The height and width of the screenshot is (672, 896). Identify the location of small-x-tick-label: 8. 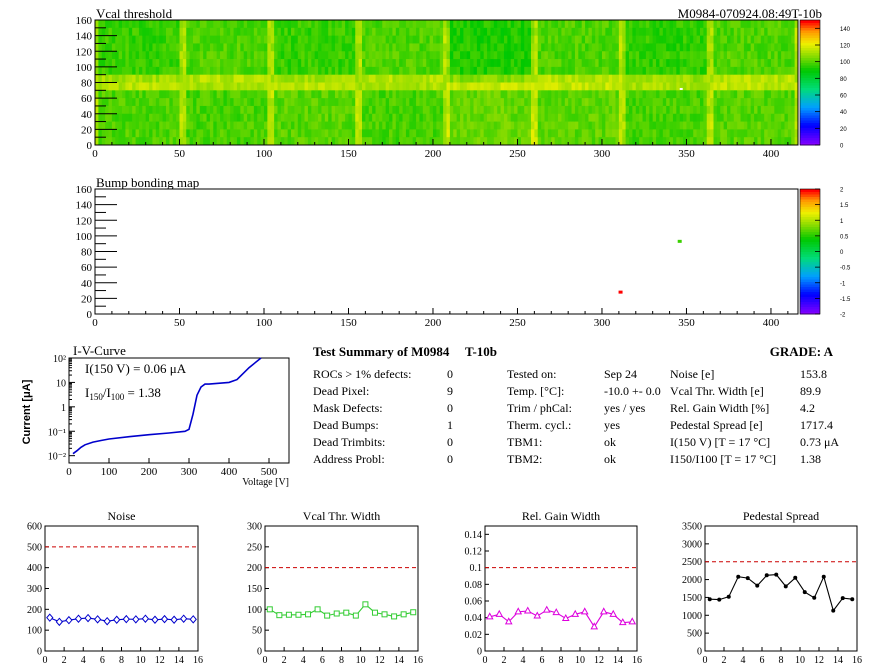
(561, 660).